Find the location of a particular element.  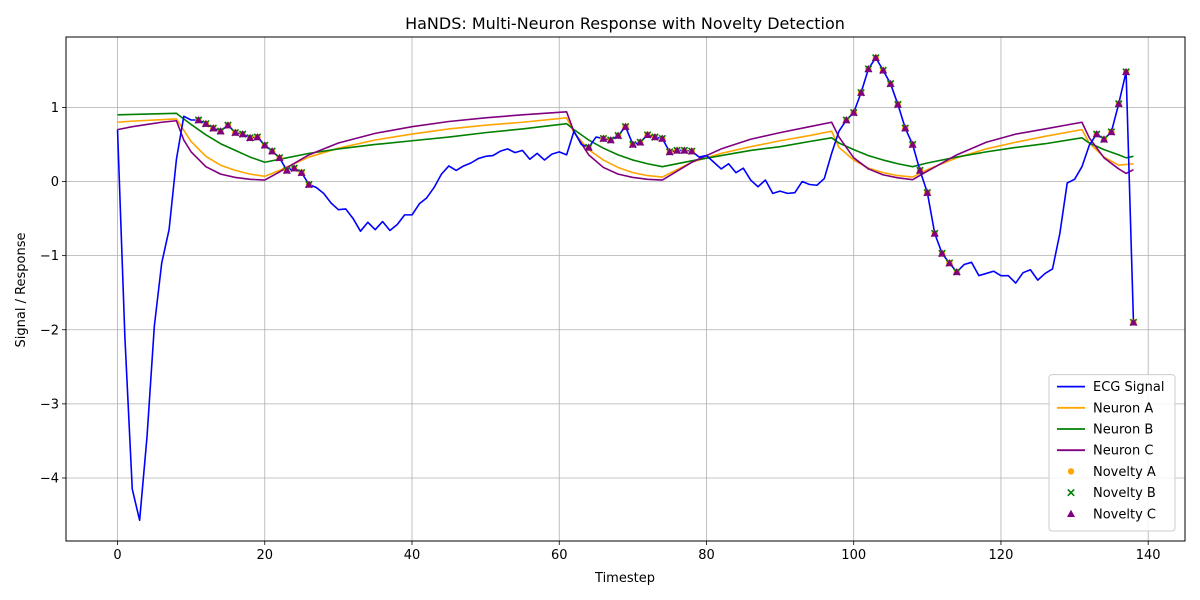

legend-label-novelty-b: Novelty B is located at coordinates (1124, 493).